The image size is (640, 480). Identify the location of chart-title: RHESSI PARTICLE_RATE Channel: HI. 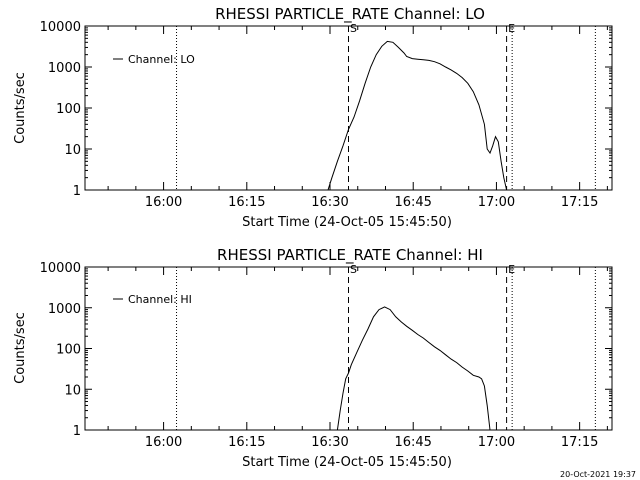
(350, 255).